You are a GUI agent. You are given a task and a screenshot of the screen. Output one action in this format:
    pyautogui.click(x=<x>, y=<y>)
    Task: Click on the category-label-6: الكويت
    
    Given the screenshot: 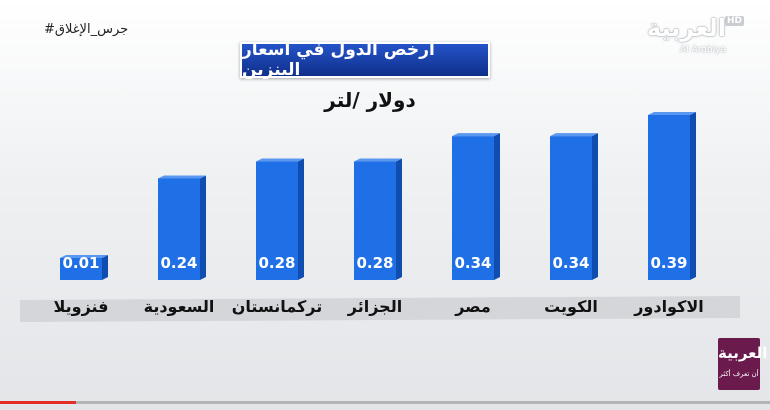 What is the action you would take?
    pyautogui.click(x=571, y=306)
    